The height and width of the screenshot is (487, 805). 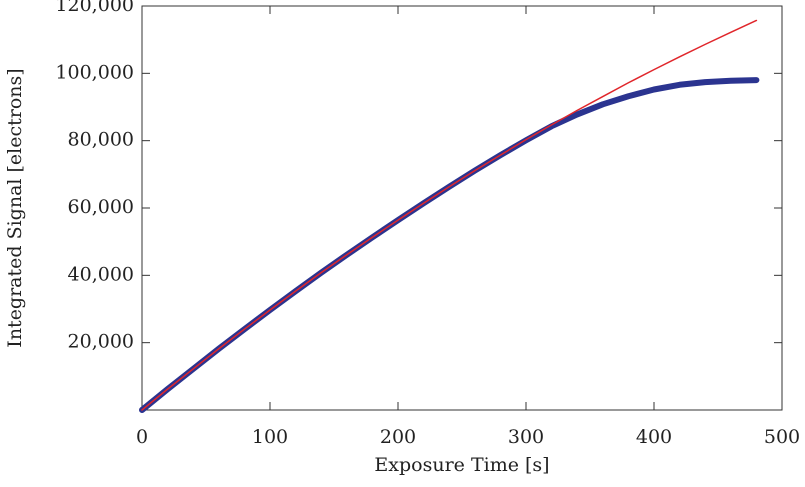 I want to click on y-tick-label: 20,000, so click(x=101, y=342).